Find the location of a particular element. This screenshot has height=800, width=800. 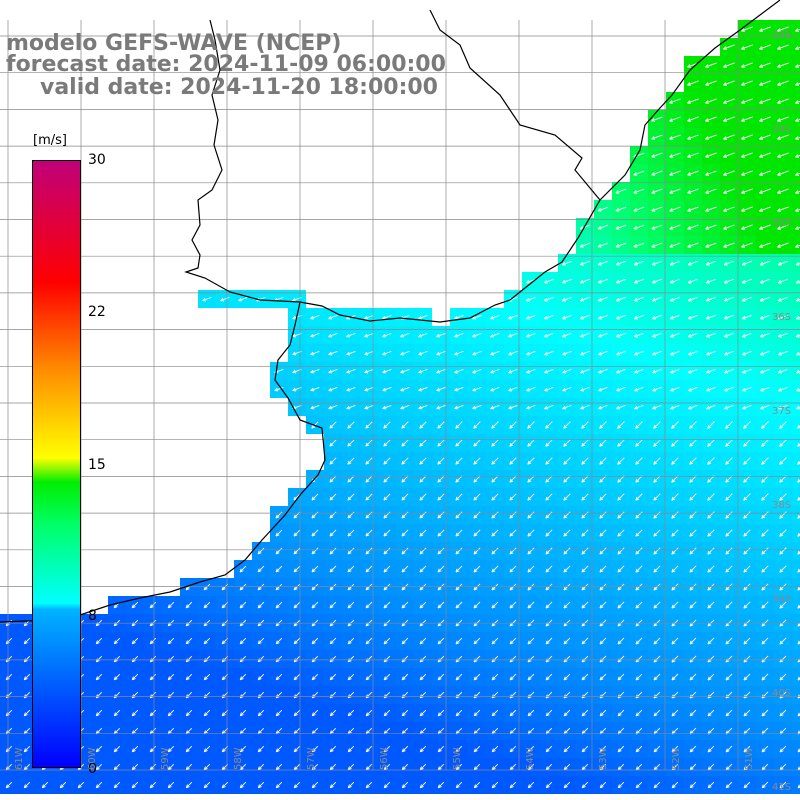

longitude-label: 60W is located at coordinates (92, 758).